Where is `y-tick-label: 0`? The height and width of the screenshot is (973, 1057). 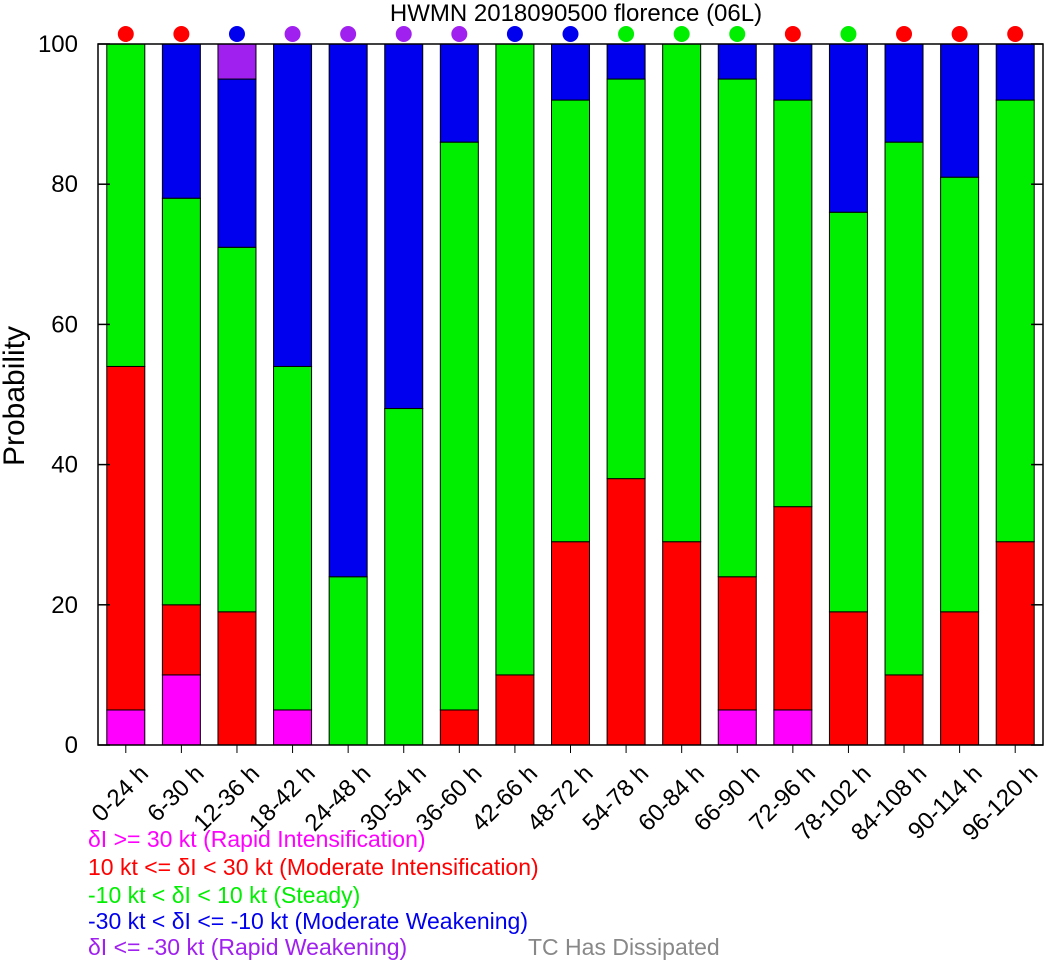
y-tick-label: 0 is located at coordinates (71, 745).